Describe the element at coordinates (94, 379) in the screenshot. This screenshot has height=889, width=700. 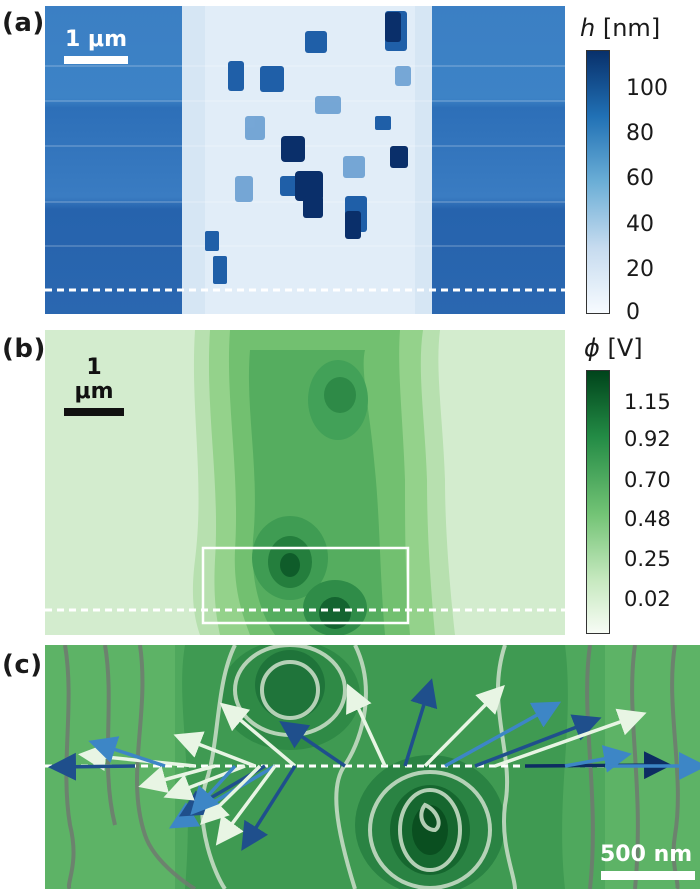
I see `panel-b-scalebar-label: 1 μm` at that location.